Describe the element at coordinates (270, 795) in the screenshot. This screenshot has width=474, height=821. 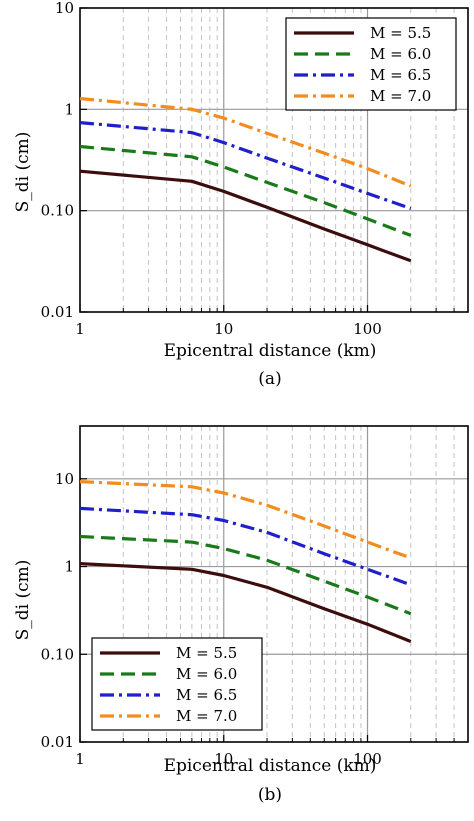
I see `panel-label: (b)` at that location.